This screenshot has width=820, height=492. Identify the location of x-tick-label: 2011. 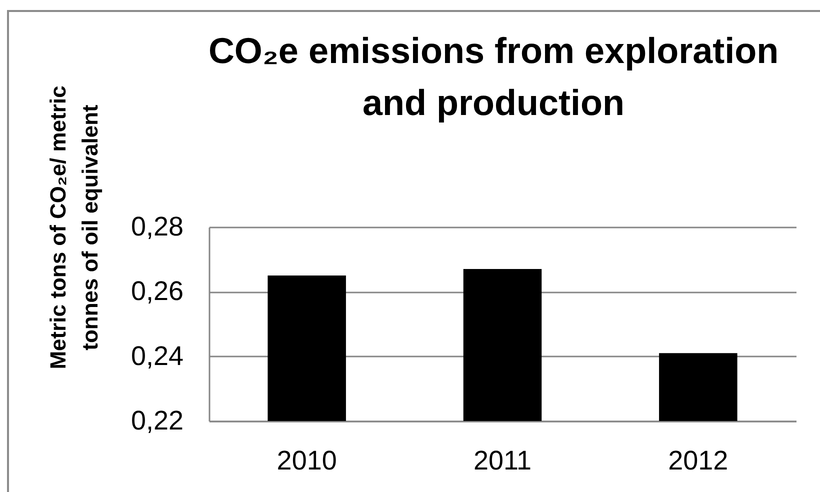
(502, 461).